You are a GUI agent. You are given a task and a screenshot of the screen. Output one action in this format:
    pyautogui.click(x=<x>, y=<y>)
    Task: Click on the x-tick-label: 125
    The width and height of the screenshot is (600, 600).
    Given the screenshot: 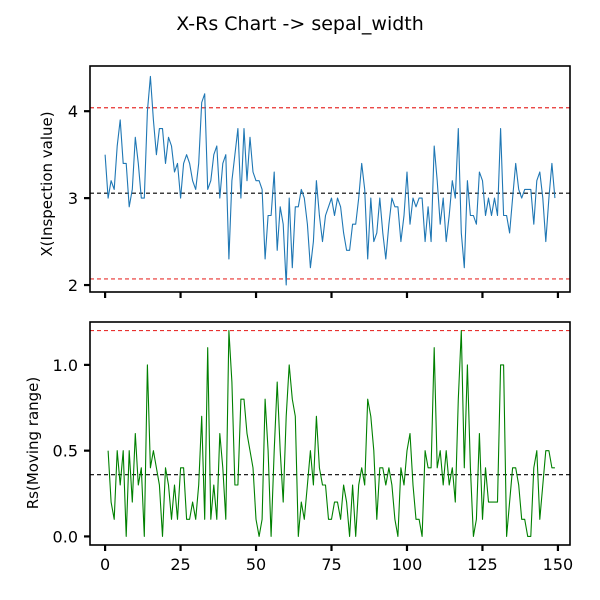 What is the action you would take?
    pyautogui.click(x=482, y=564)
    